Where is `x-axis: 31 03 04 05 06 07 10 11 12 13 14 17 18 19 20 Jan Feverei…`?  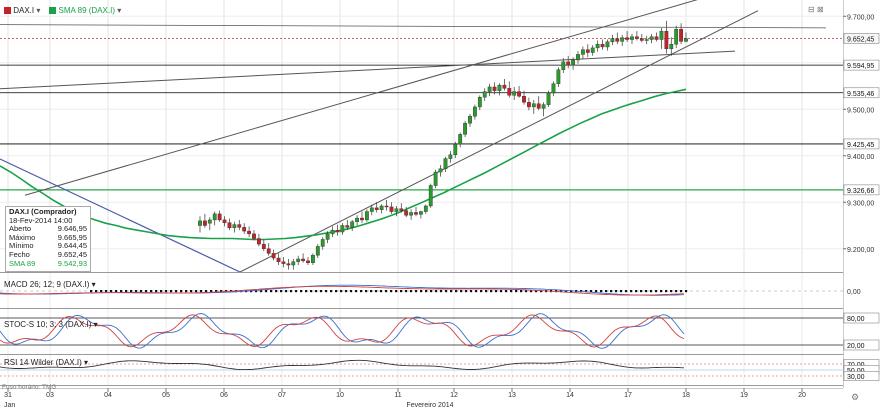
x-axis: 31 03 04 05 06 07 10 11 12 13 14 17 18 19 20 Jan Feverei… is located at coordinates (440, 399).